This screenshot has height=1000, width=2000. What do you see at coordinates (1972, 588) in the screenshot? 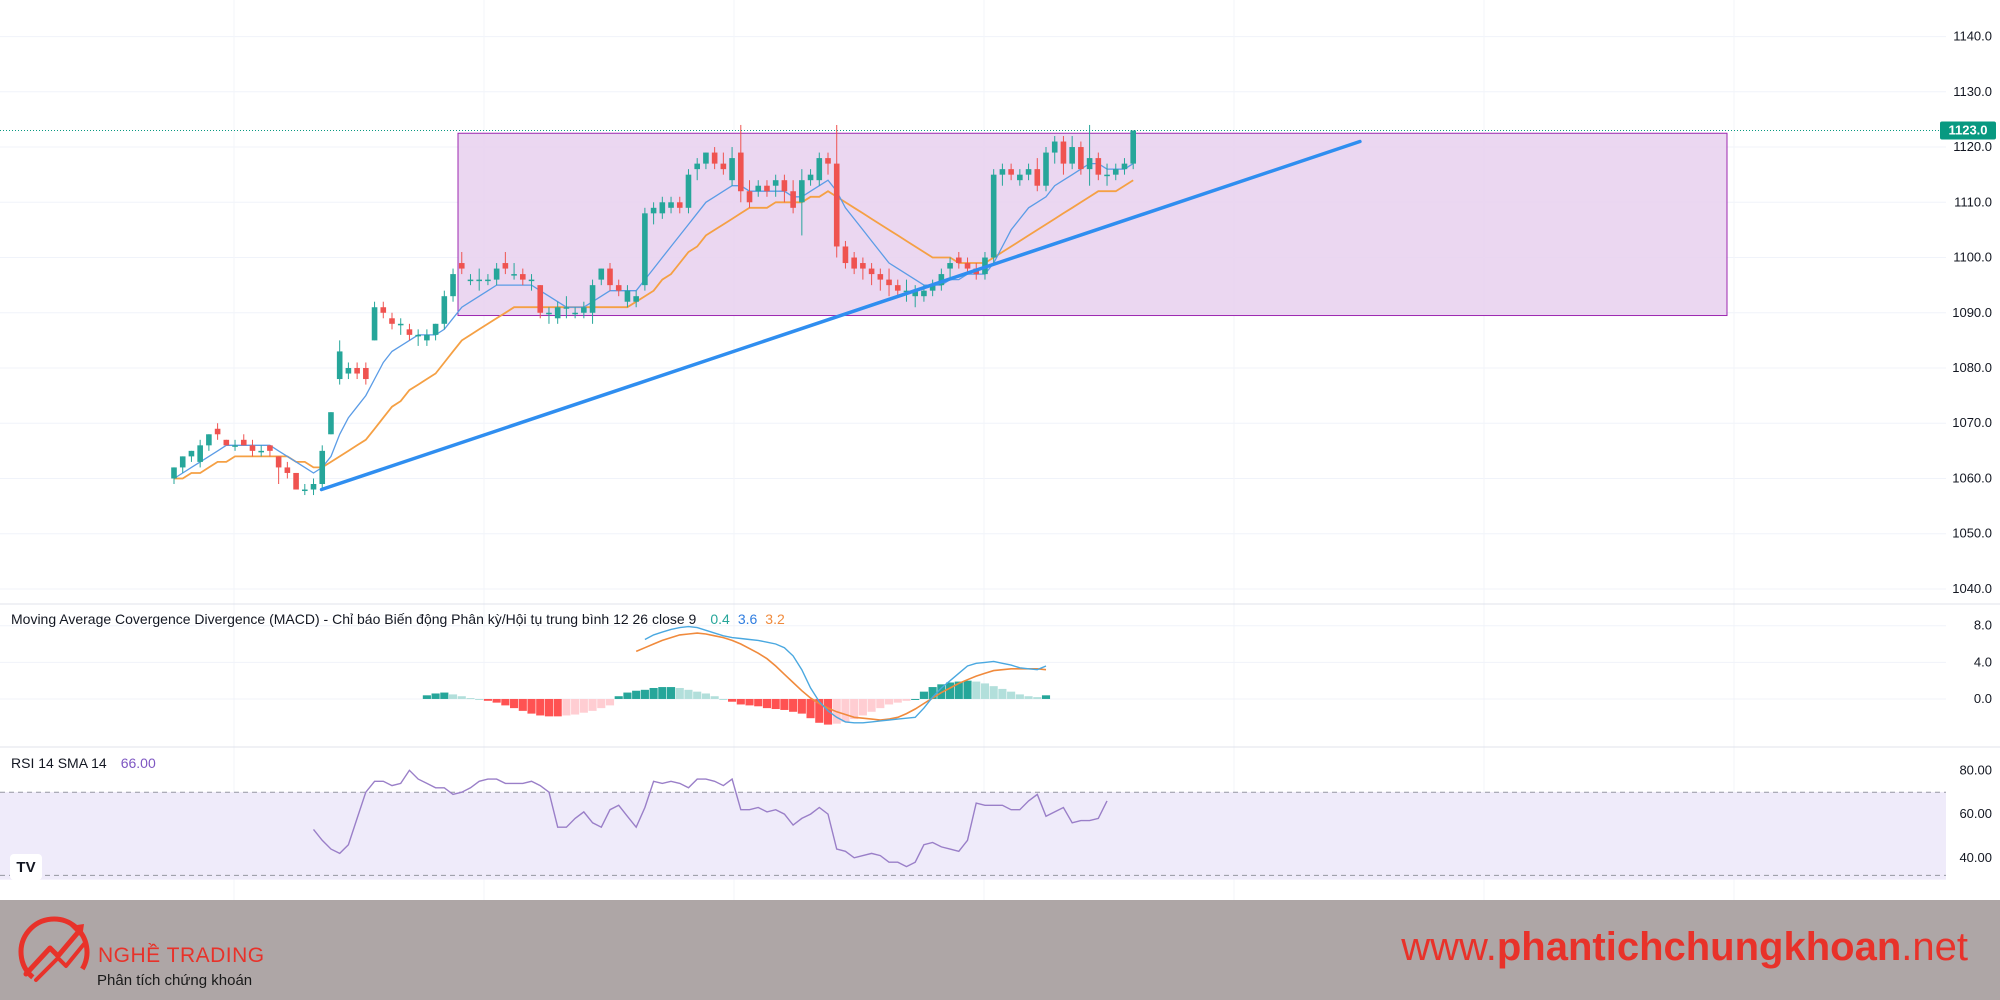
I see `price-tick-label: 1040.0` at bounding box center [1972, 588].